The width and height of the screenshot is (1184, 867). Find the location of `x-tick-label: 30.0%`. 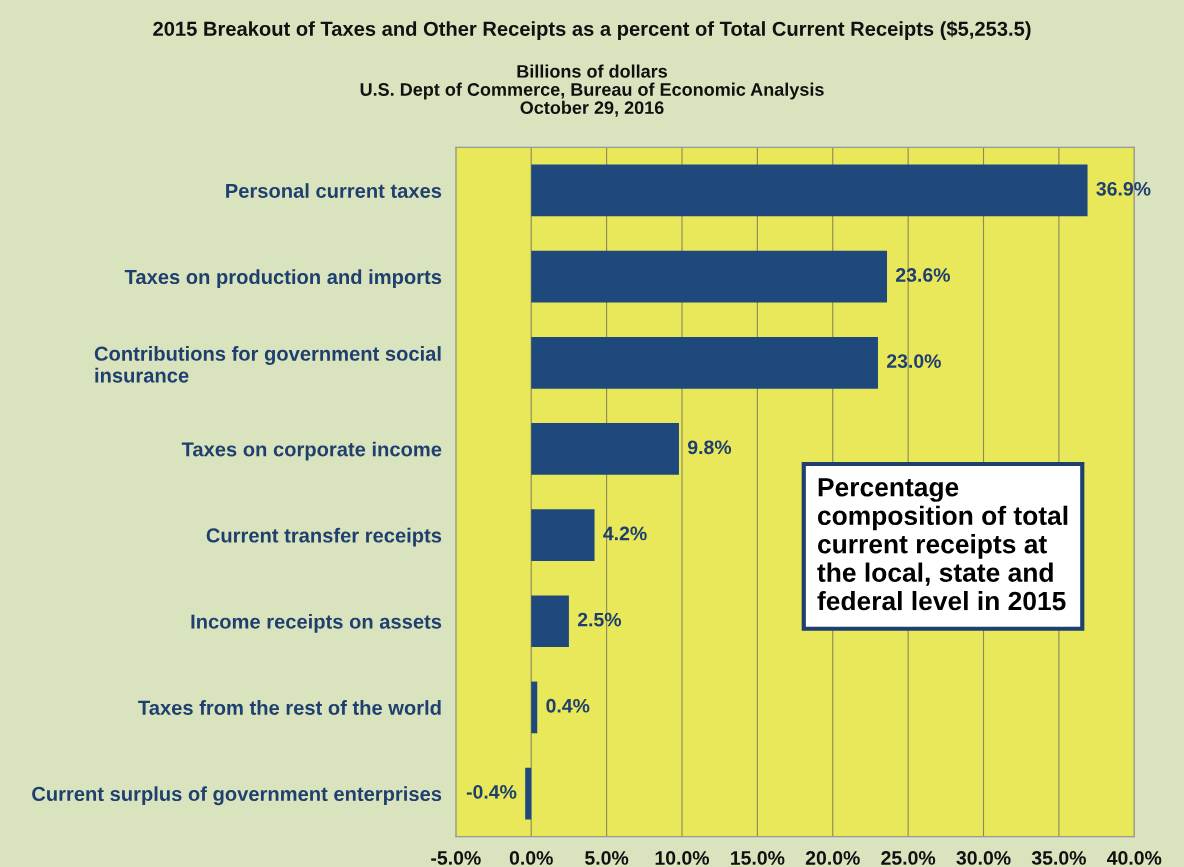

x-tick-label: 30.0% is located at coordinates (983, 858).